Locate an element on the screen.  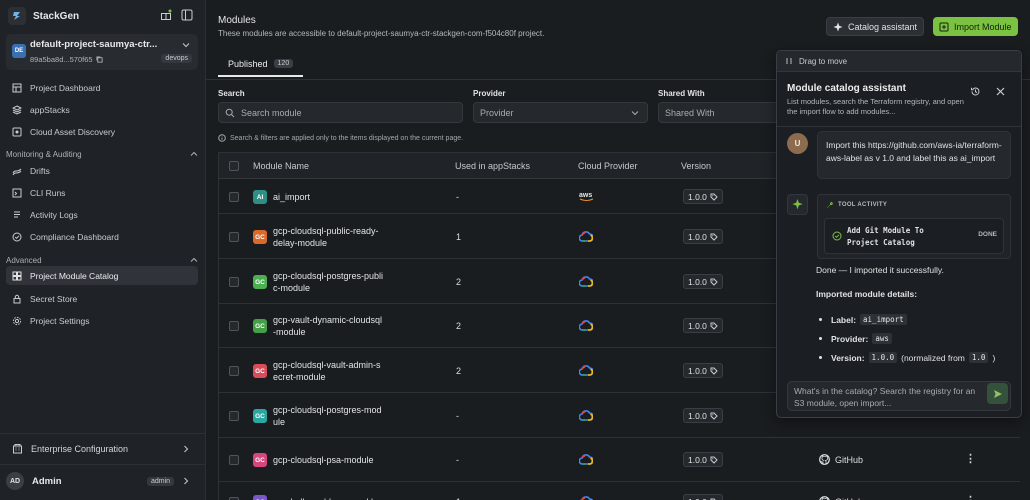
drag-label: Drag to move is located at coordinates (823, 61).